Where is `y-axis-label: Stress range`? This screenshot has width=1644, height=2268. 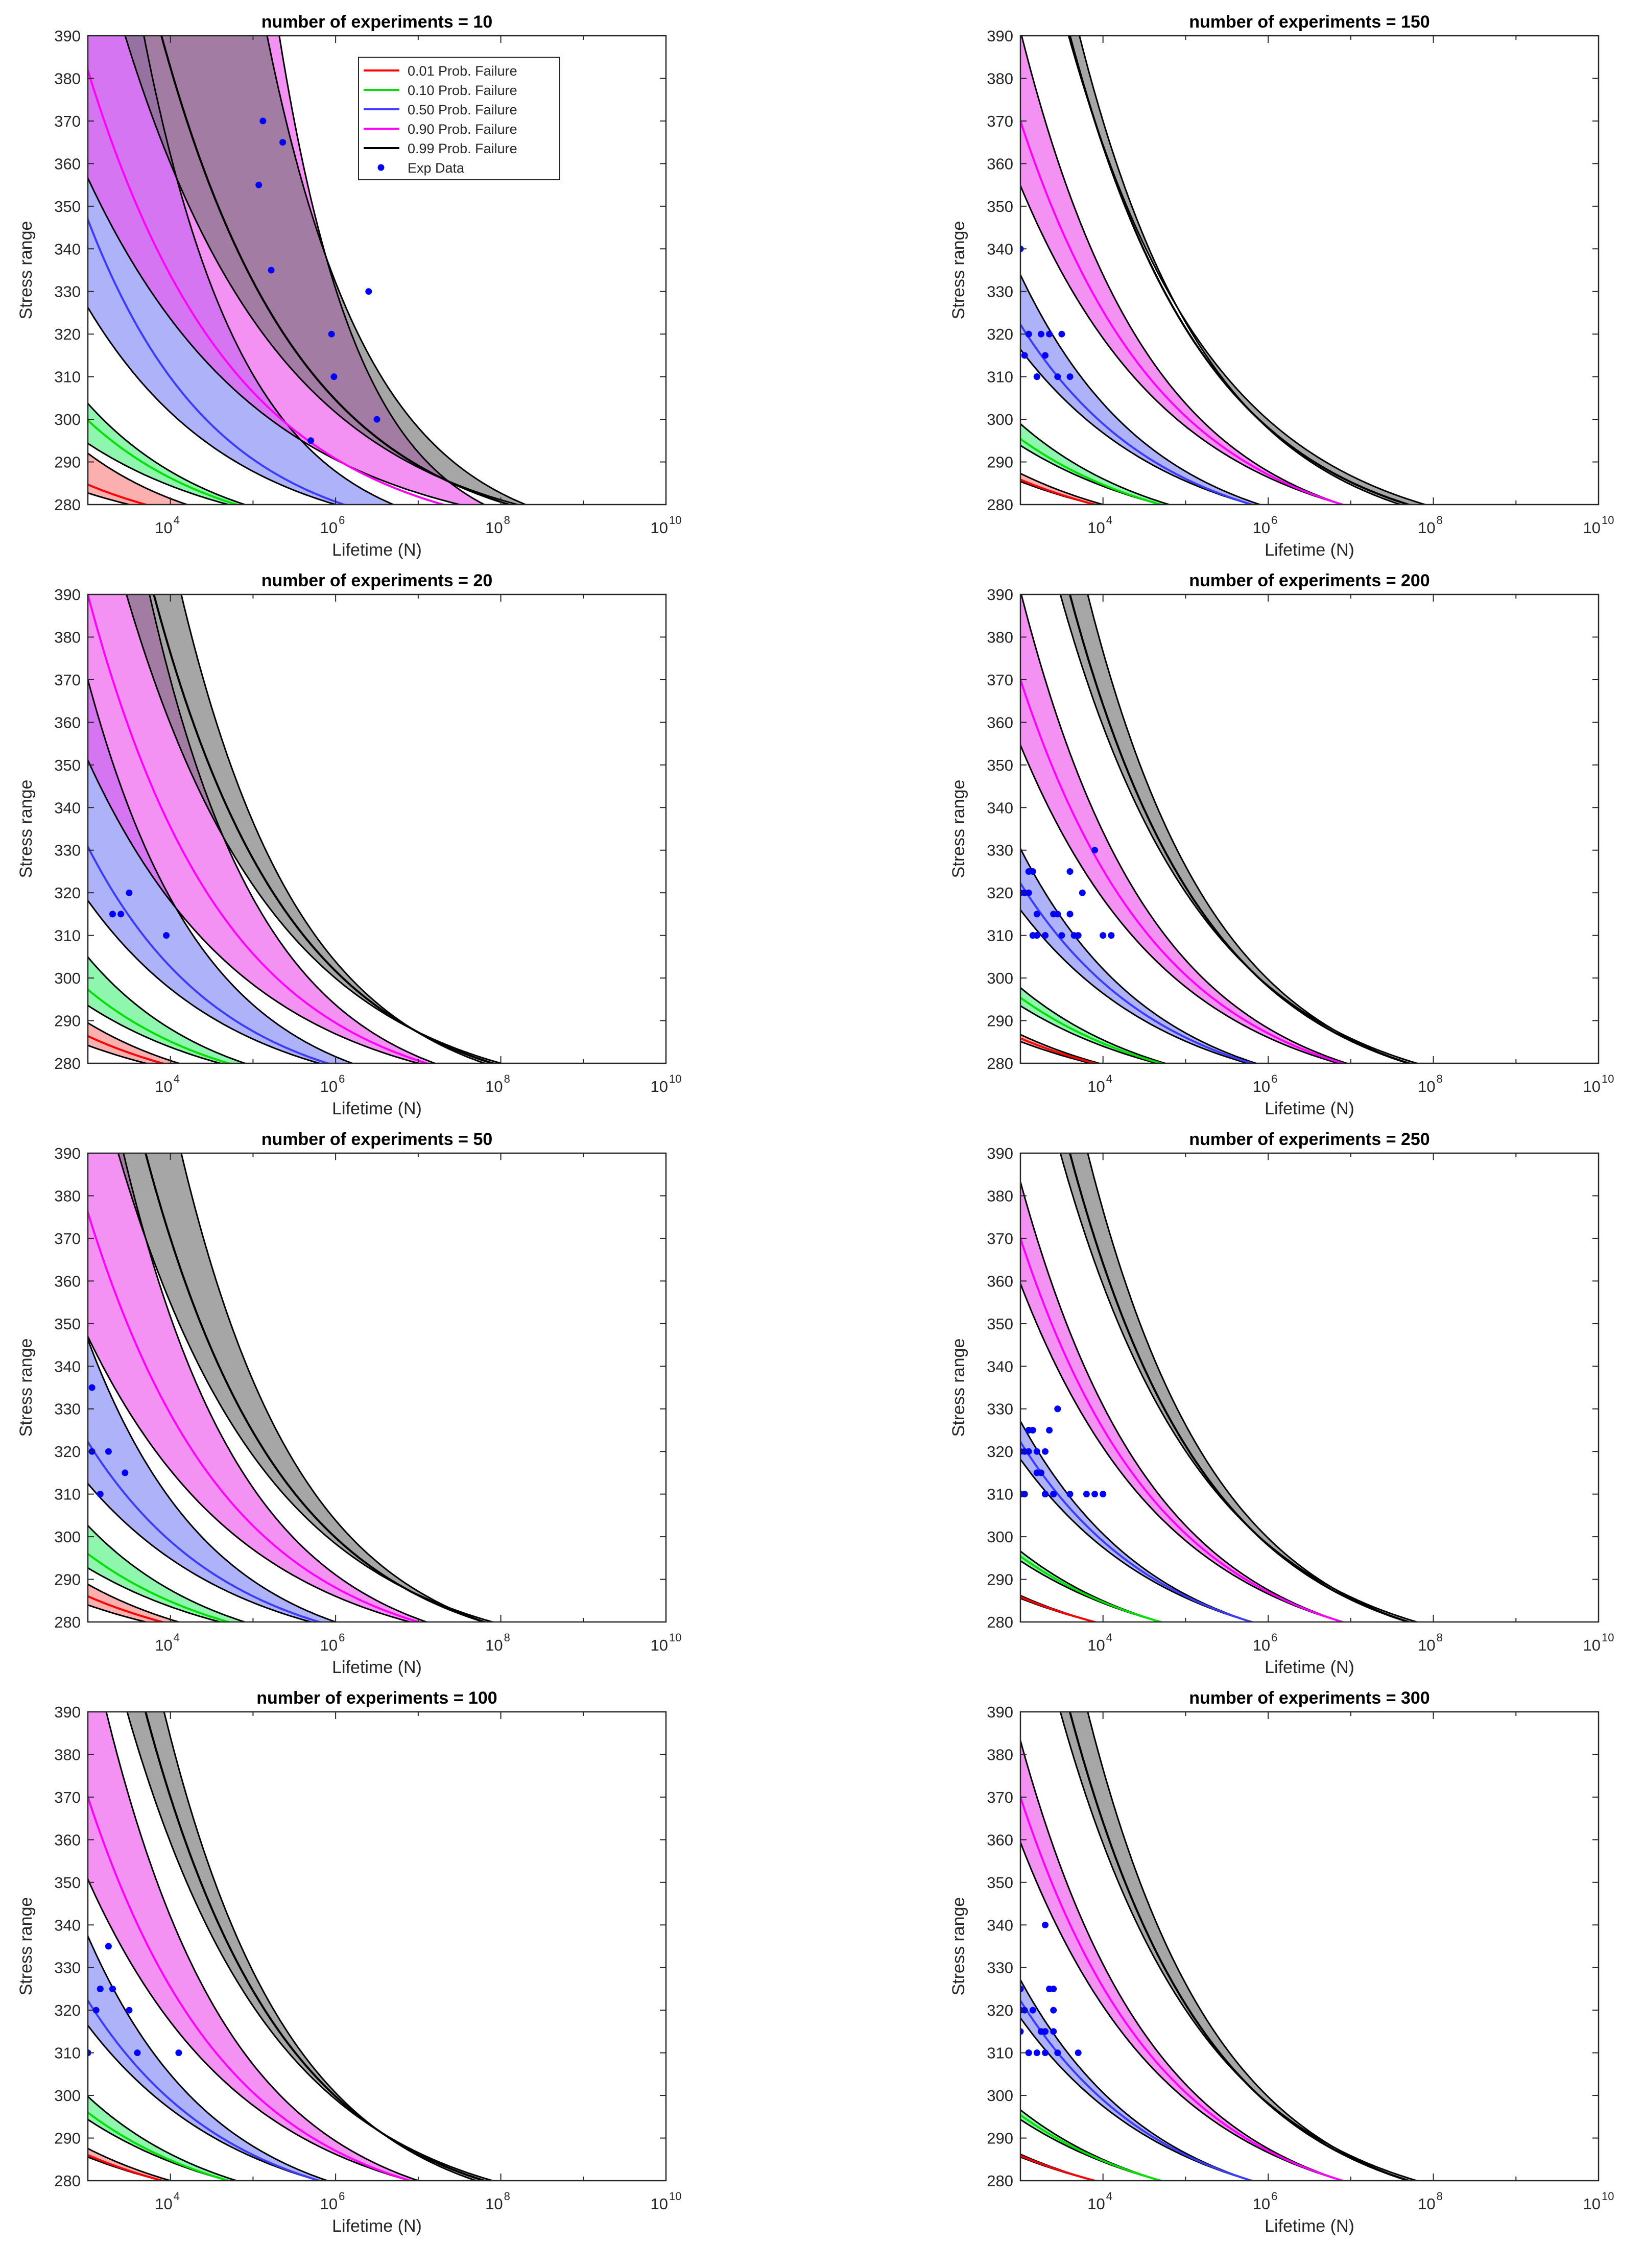 y-axis-label: Stress range is located at coordinates (958, 829).